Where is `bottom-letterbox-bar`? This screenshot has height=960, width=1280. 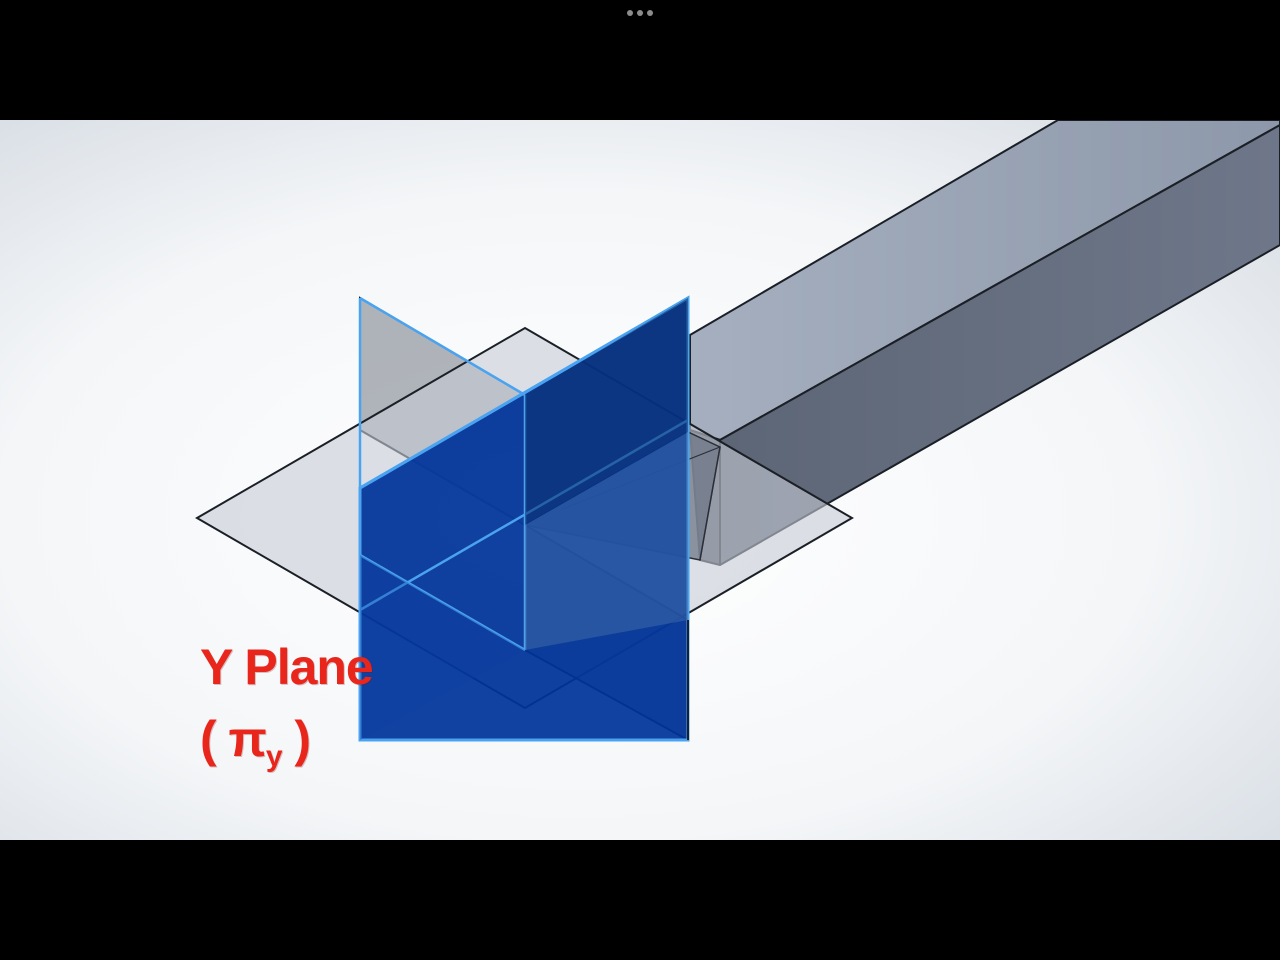
bottom-letterbox-bar is located at coordinates (640, 900).